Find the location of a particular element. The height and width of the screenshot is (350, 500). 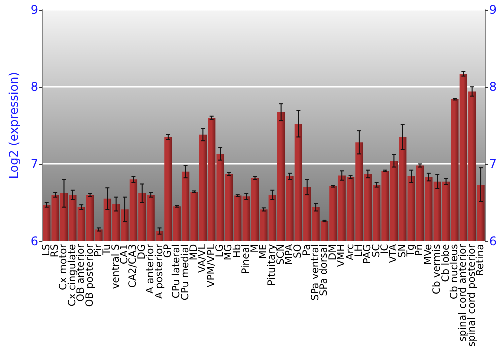

x-tick-label: OB posterior is located at coordinates (90, 275).